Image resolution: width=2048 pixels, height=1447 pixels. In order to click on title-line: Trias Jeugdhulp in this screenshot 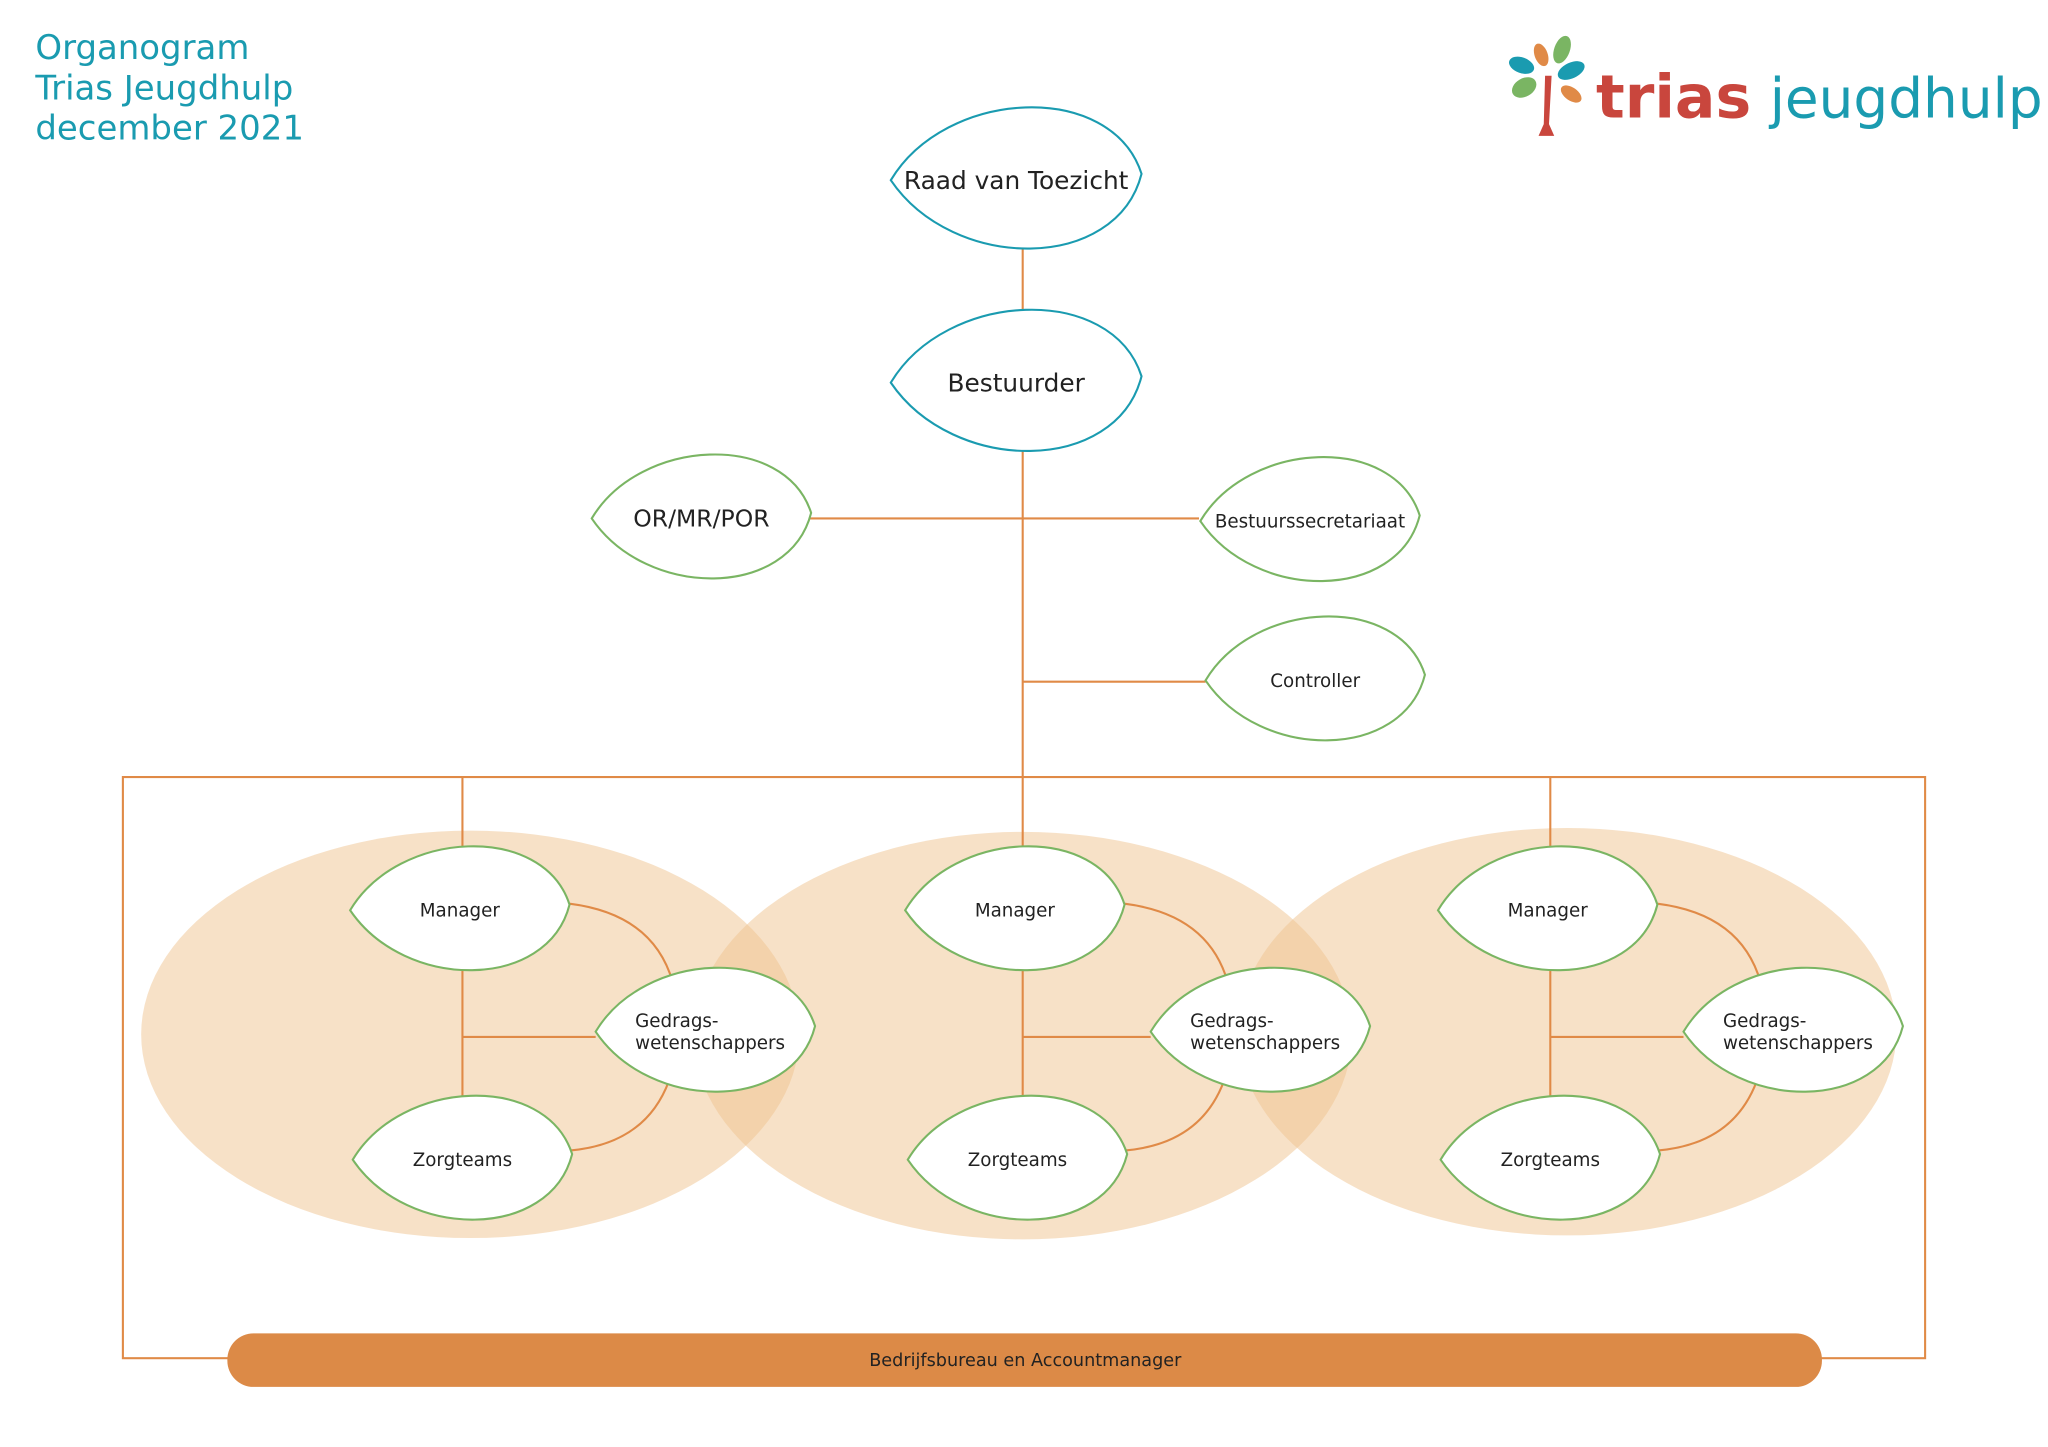, I will do `click(163, 88)`.